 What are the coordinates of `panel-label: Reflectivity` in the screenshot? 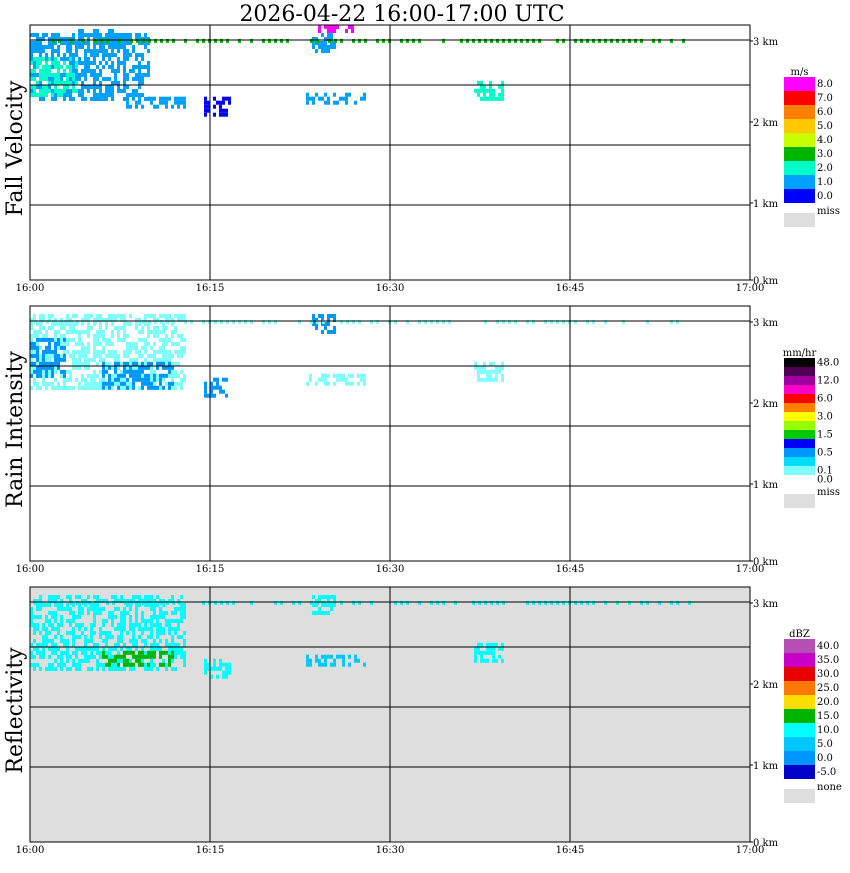 It's located at (15, 710).